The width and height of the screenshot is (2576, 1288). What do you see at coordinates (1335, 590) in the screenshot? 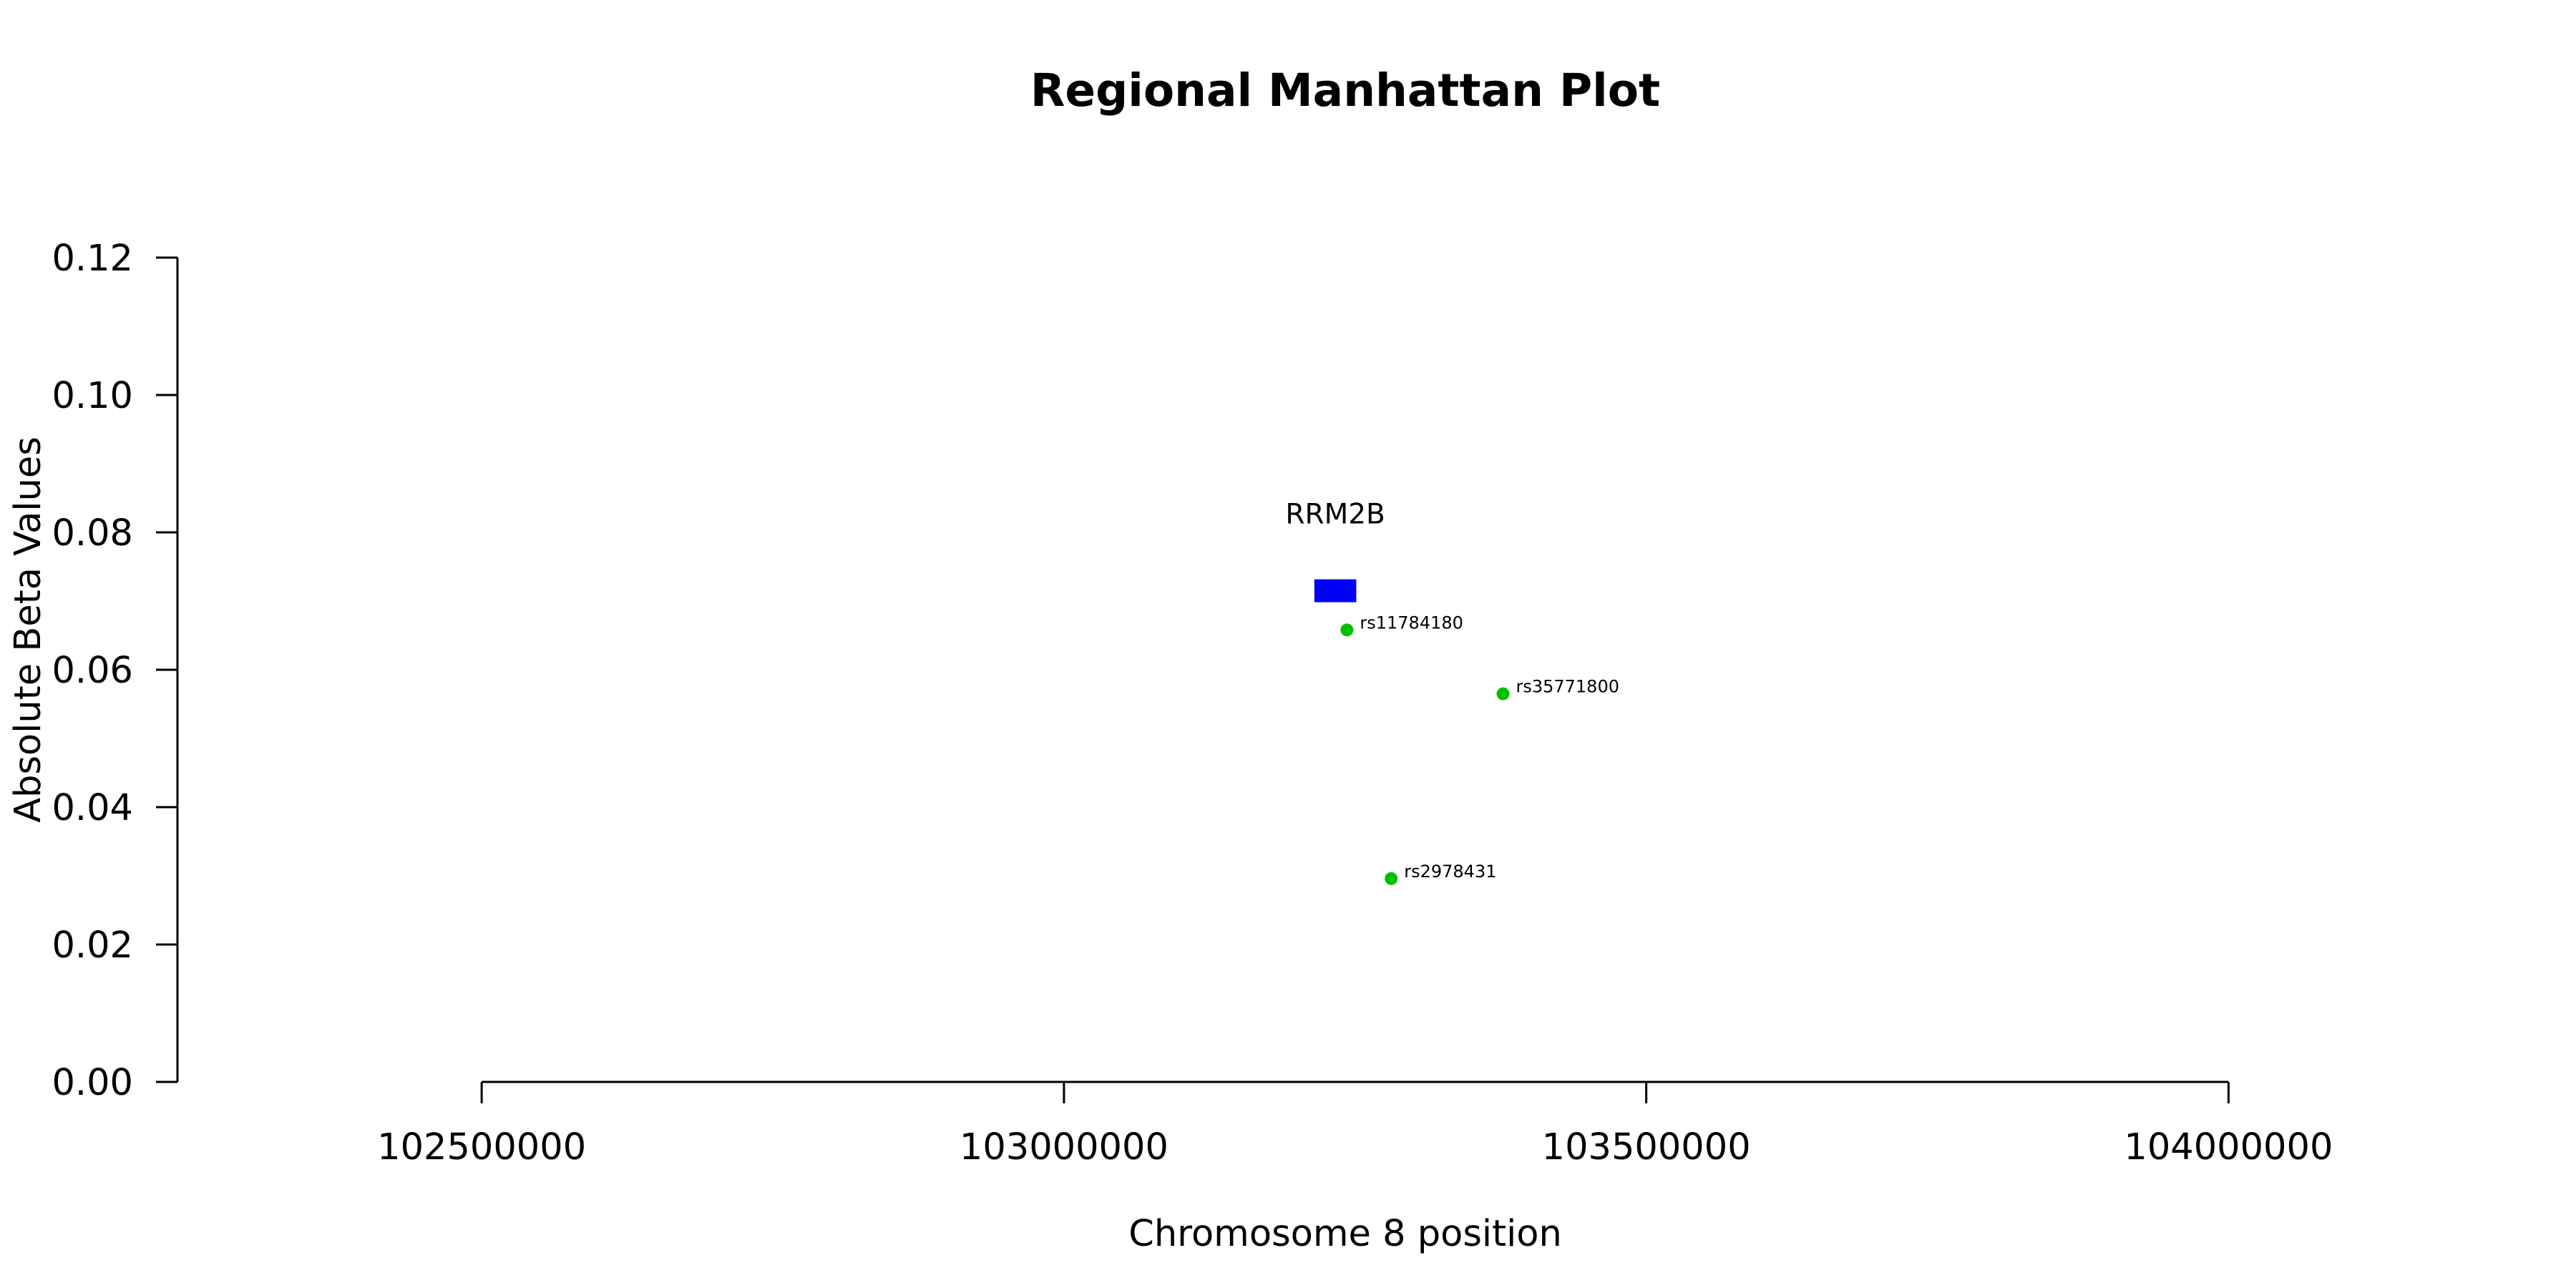
I see `gene-rrm2b-block` at bounding box center [1335, 590].